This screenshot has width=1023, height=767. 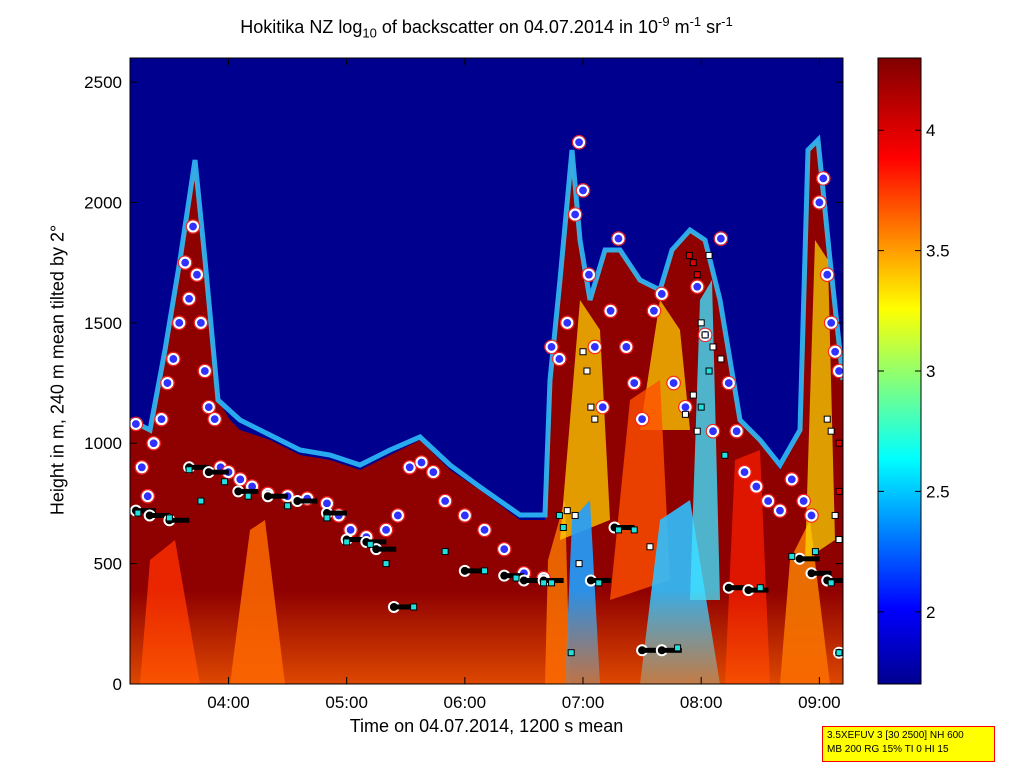 I want to click on colorbar-tick-label: 2, so click(x=930, y=612).